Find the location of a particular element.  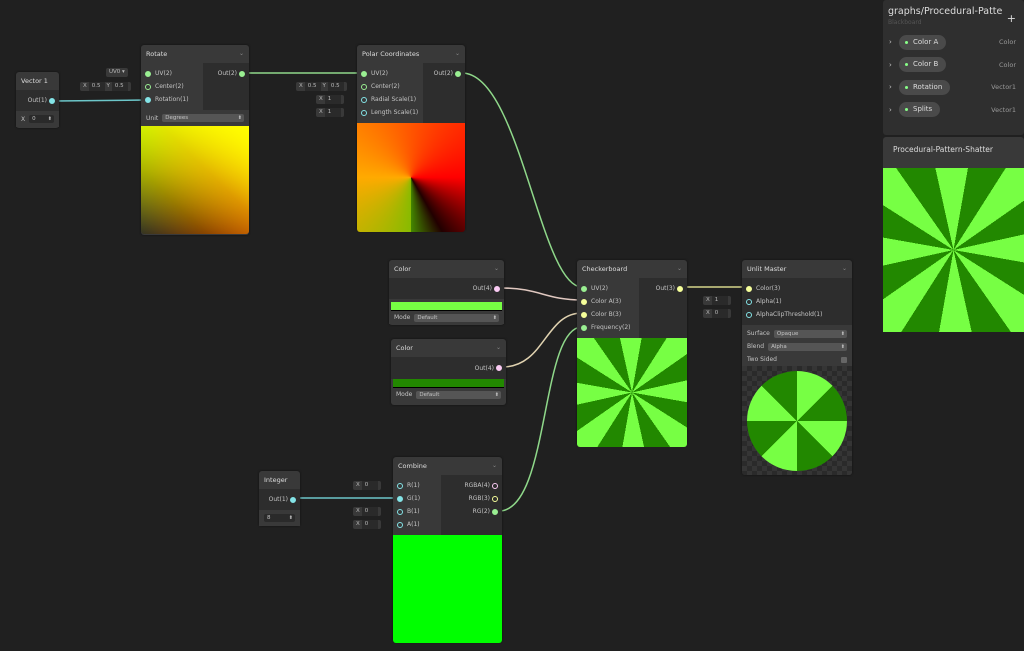

port-label: Color A(3) is located at coordinates (606, 301).